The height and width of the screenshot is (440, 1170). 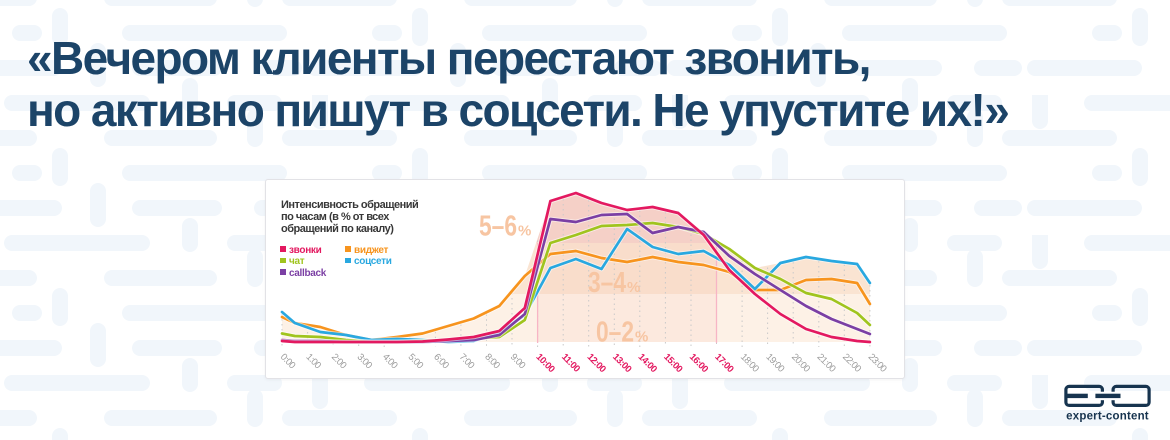 What do you see at coordinates (517, 361) in the screenshot?
I see `svg-text: 9:00` at bounding box center [517, 361].